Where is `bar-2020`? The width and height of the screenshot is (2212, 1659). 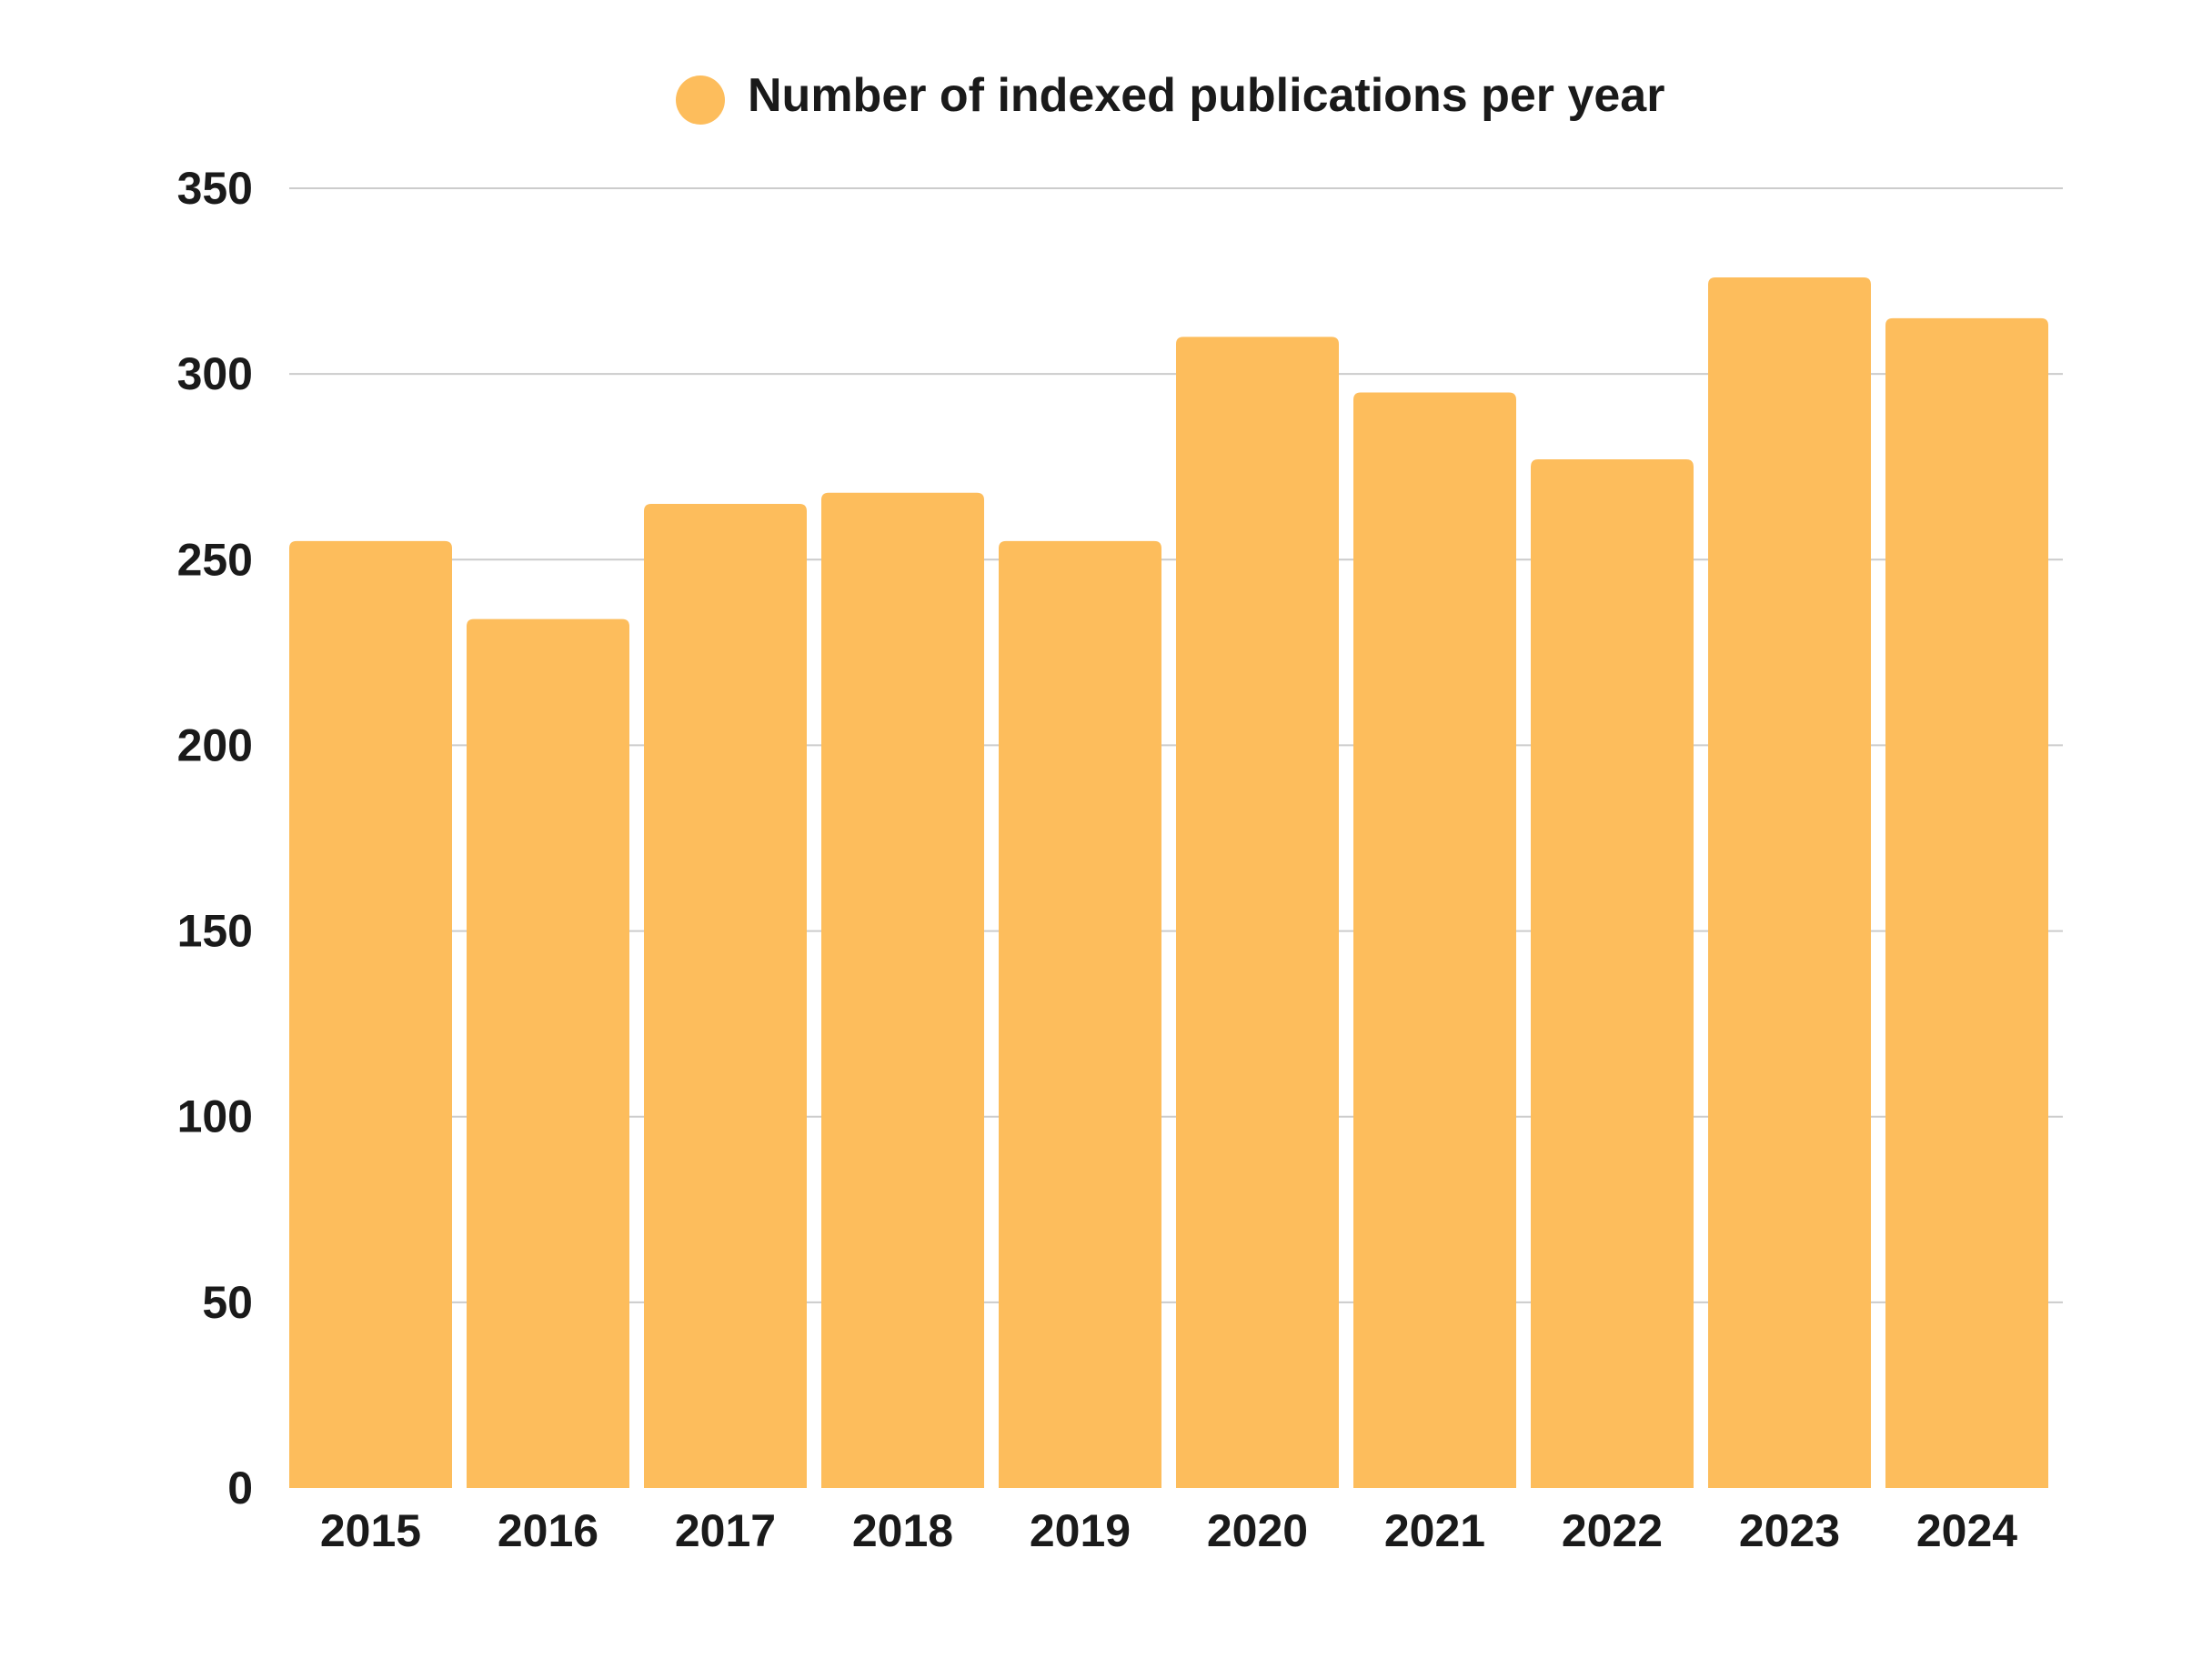
bar-2020 is located at coordinates (1257, 913).